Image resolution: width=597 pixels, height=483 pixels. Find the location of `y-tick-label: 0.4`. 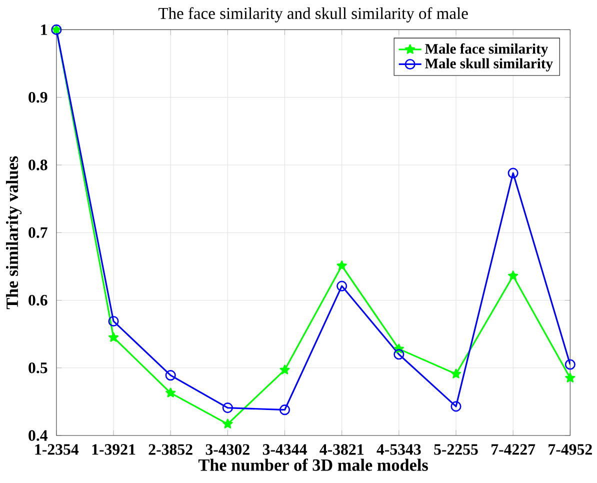

y-tick-label: 0.4 is located at coordinates (38, 435).